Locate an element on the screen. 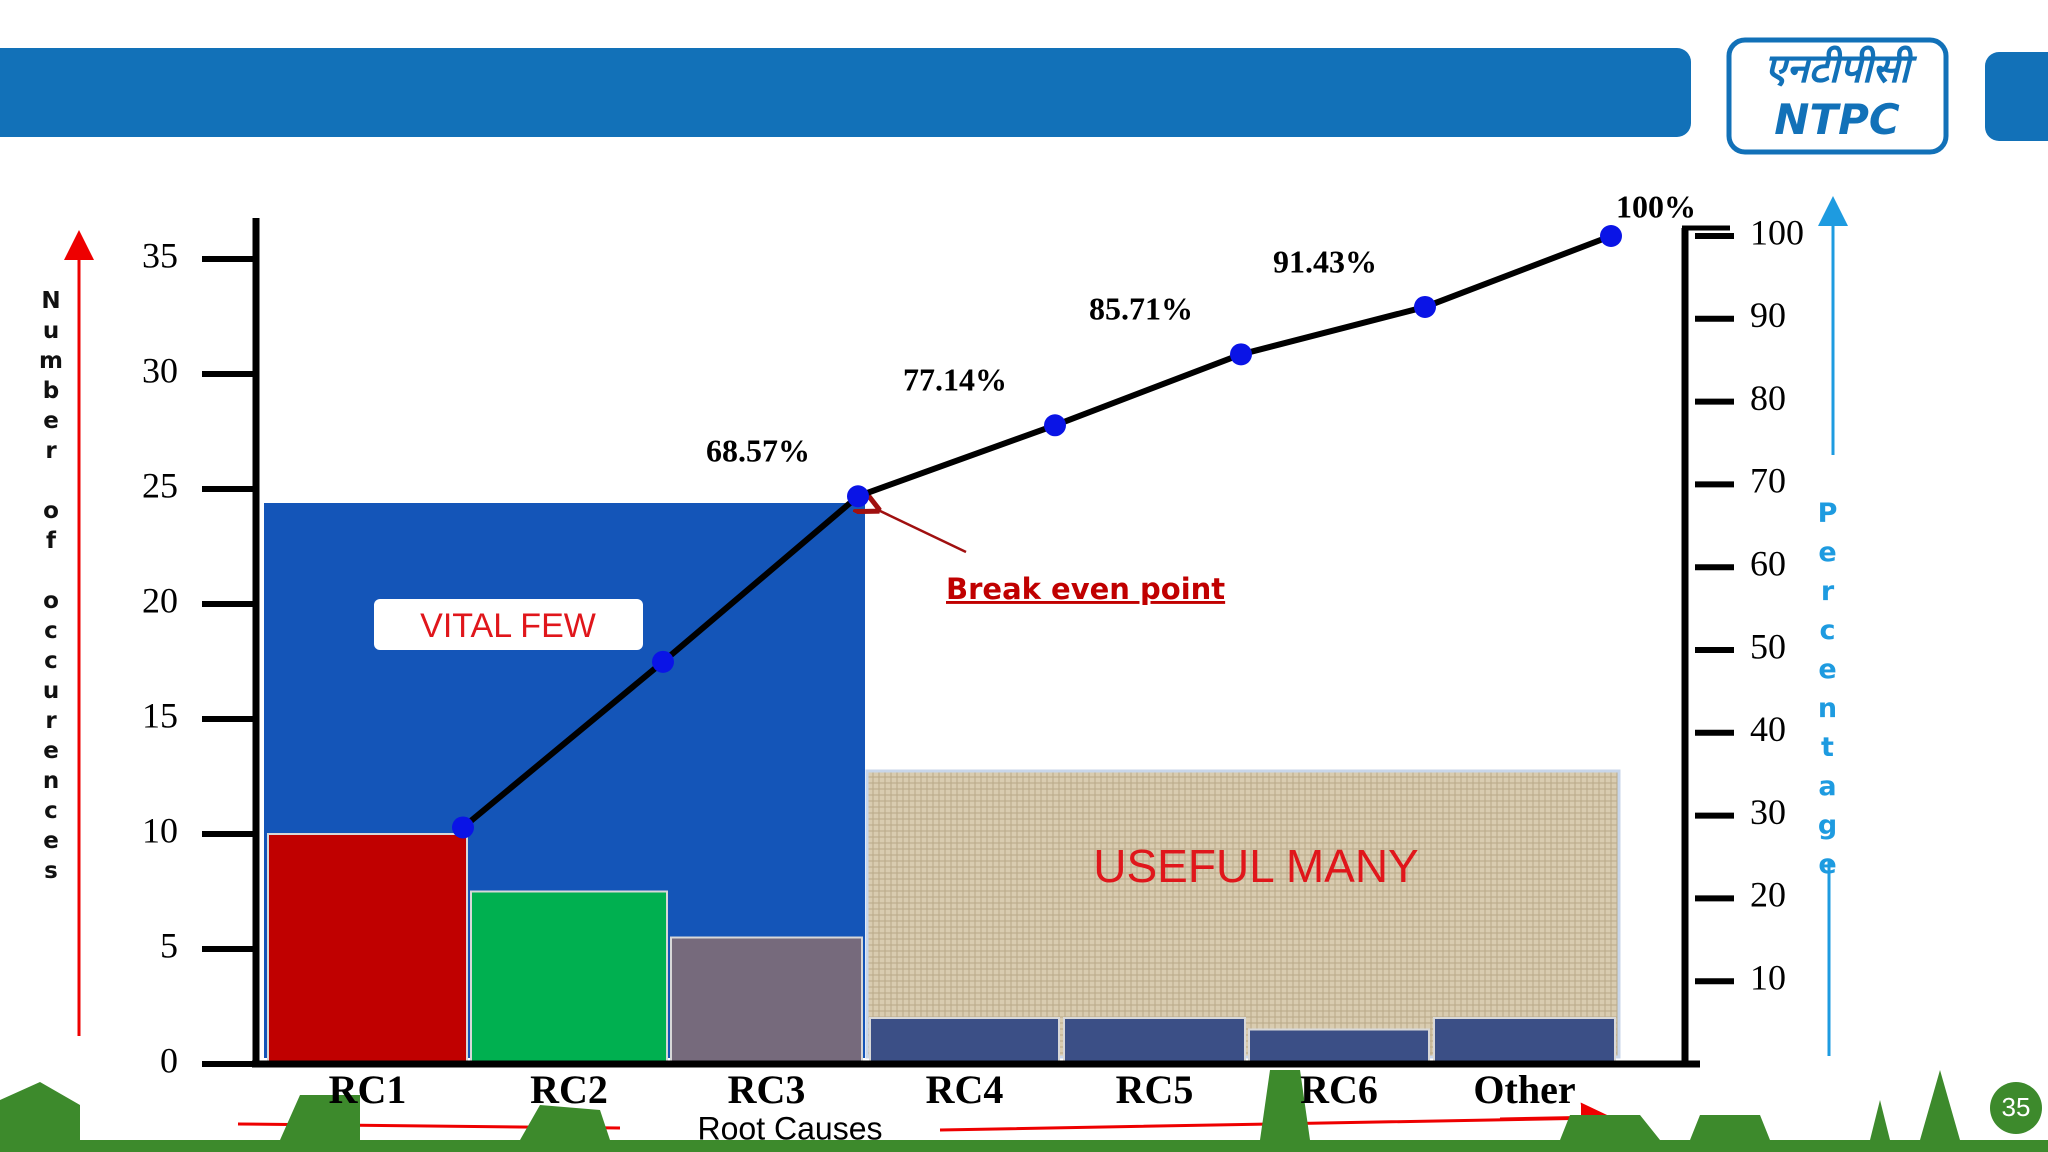  y2-tick-label: 60 is located at coordinates (1768, 563).